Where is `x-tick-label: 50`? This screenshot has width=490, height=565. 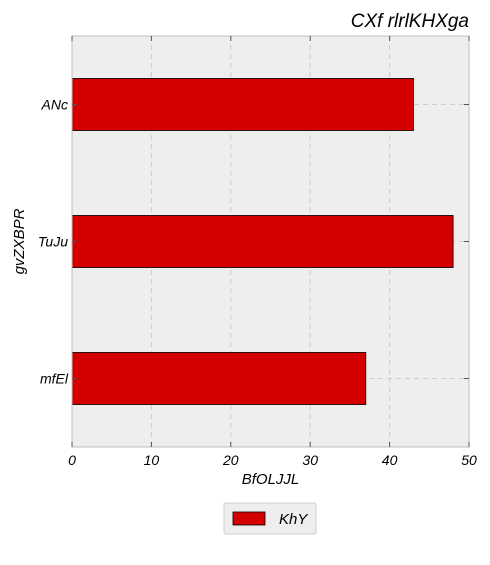
x-tick-label: 50 is located at coordinates (469, 460).